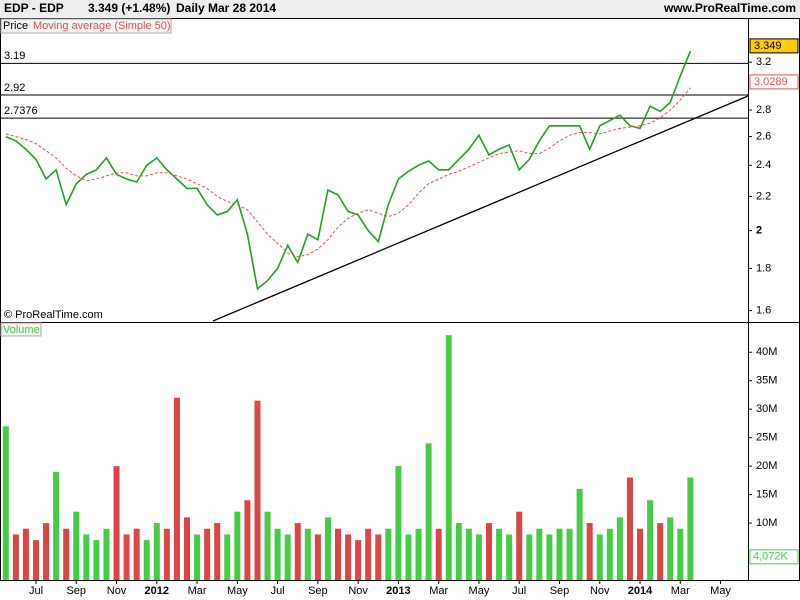 The height and width of the screenshot is (600, 800). I want to click on y-tick-label: 35M, so click(766, 381).